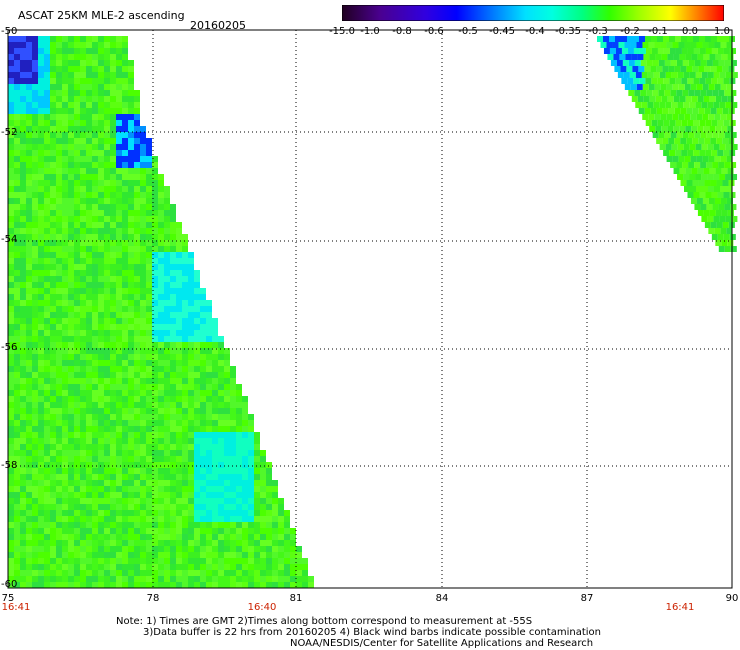 The height and width of the screenshot is (650, 740). I want to click on longitude-label: 84, so click(442, 598).